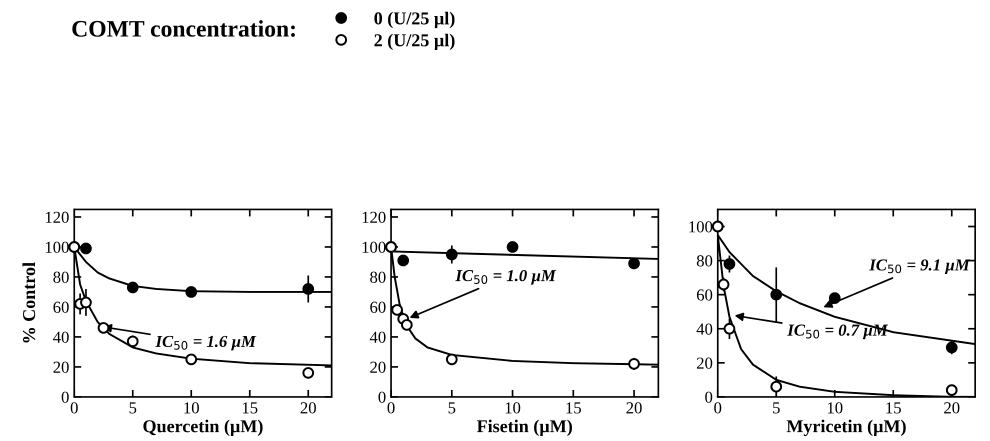 Image resolution: width=990 pixels, height=441 pixels. Describe the element at coordinates (414, 20) in the screenshot. I see `legend-label: 0 (U/25 µl)` at that location.